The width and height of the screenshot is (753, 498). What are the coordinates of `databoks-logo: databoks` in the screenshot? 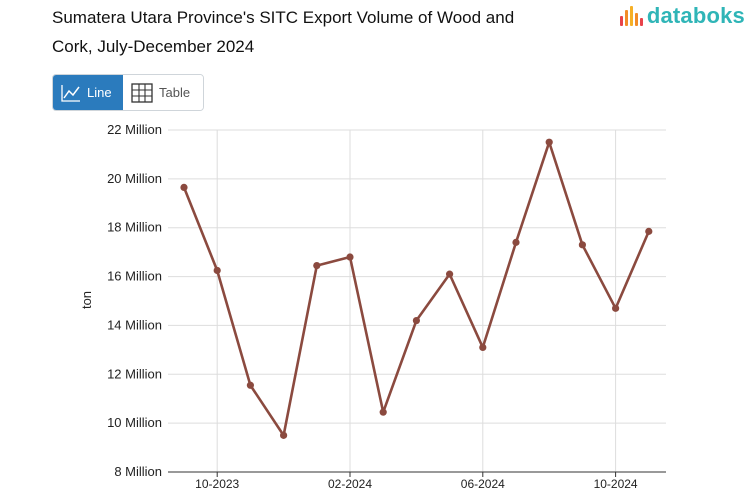 It's located at (682, 16).